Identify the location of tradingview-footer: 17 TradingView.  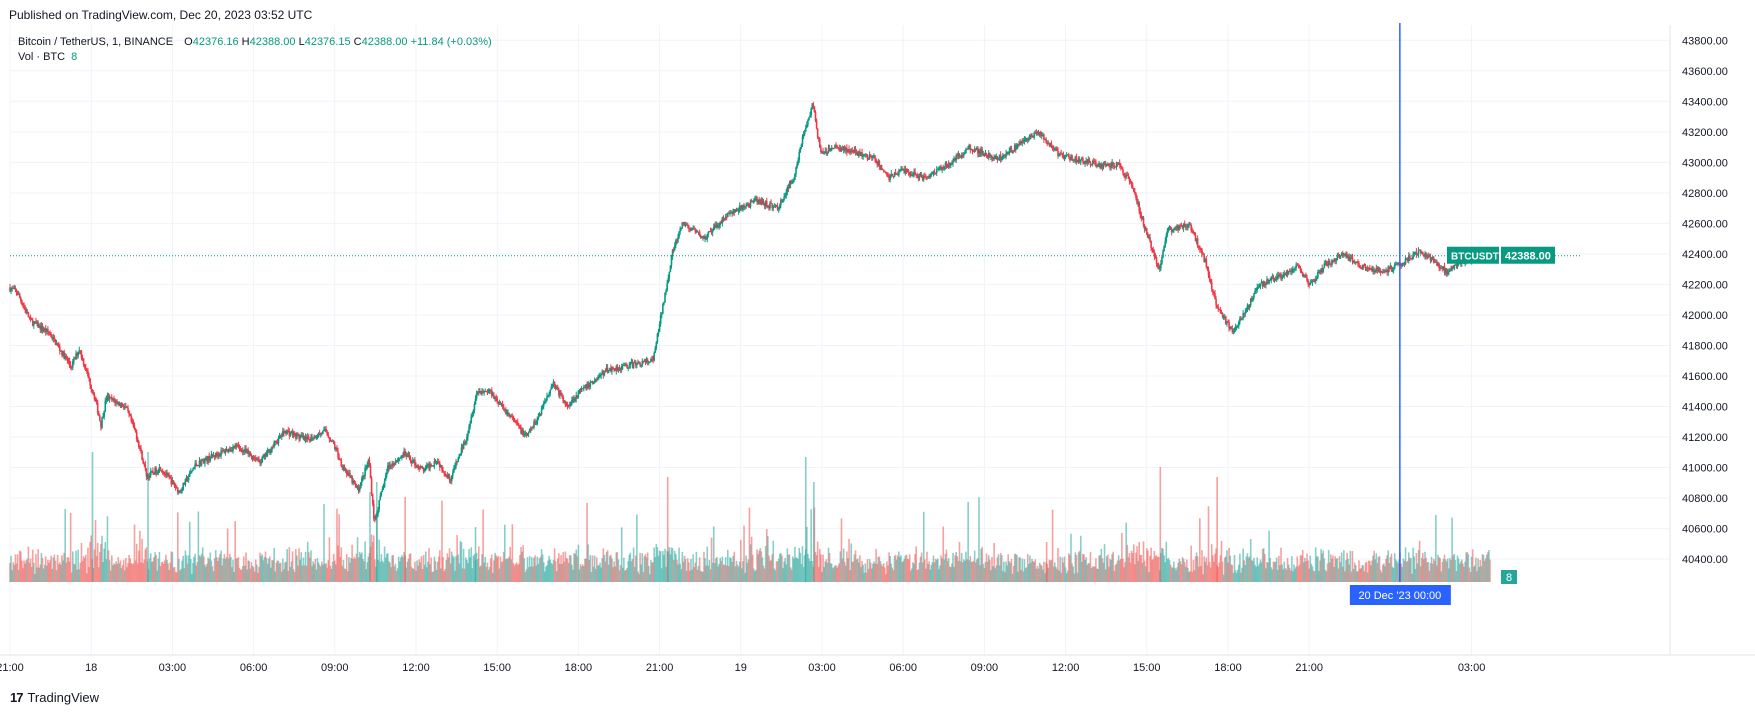
(54, 697).